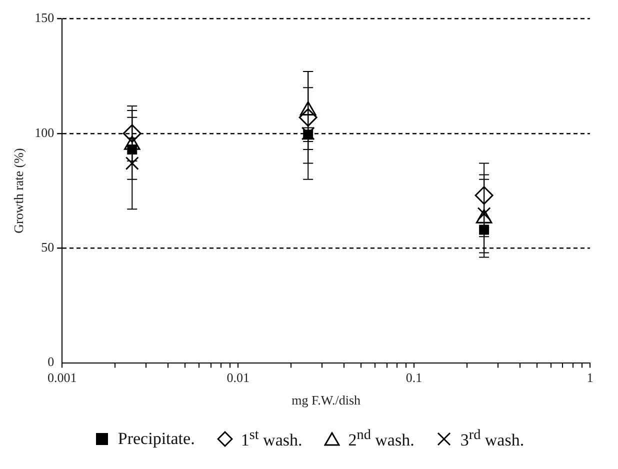 Image resolution: width=618 pixels, height=469 pixels. What do you see at coordinates (492, 439) in the screenshot?
I see `legend-label: 3$^{rd}$ wash.` at bounding box center [492, 439].